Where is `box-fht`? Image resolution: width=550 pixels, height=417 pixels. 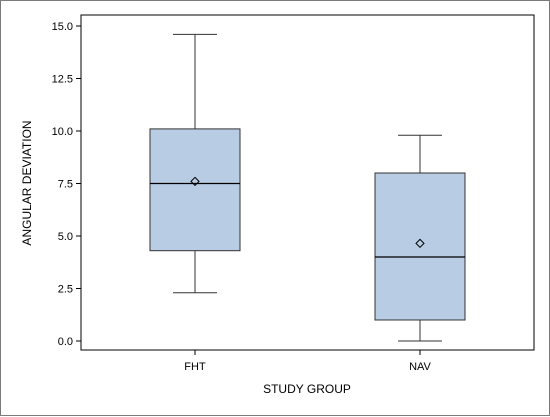 box-fht is located at coordinates (195, 163).